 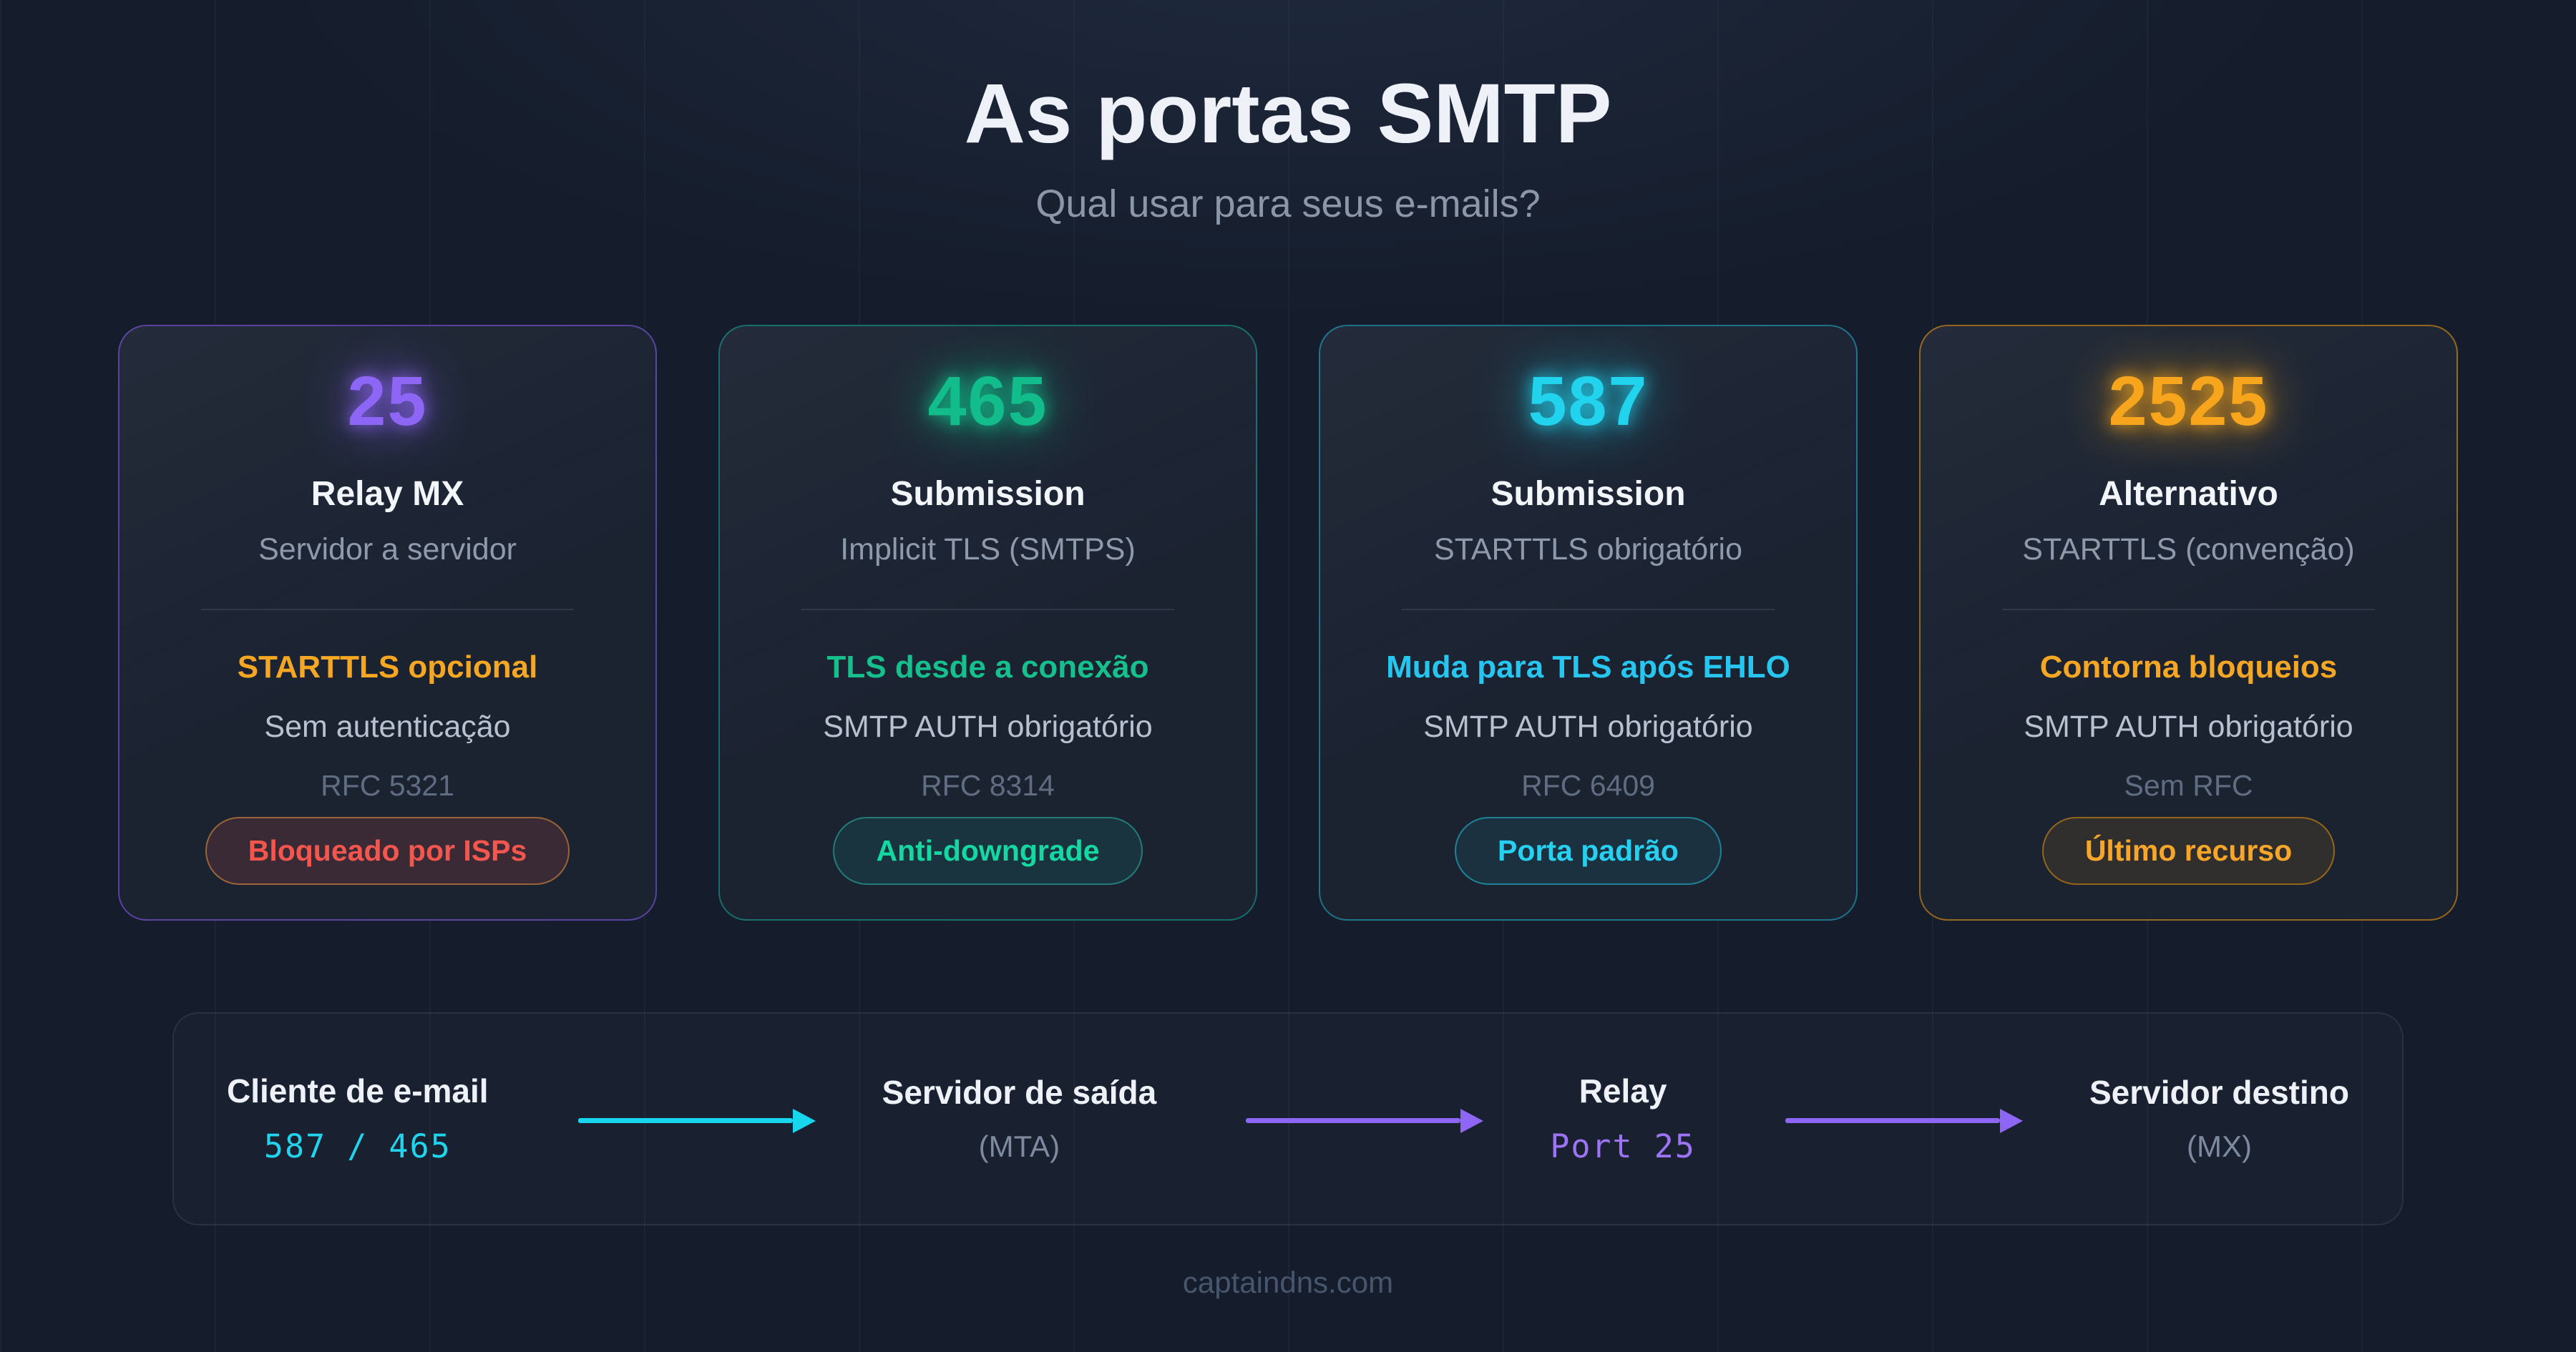 What do you see at coordinates (2219, 1092) in the screenshot?
I see `node-label: Servidor destino` at bounding box center [2219, 1092].